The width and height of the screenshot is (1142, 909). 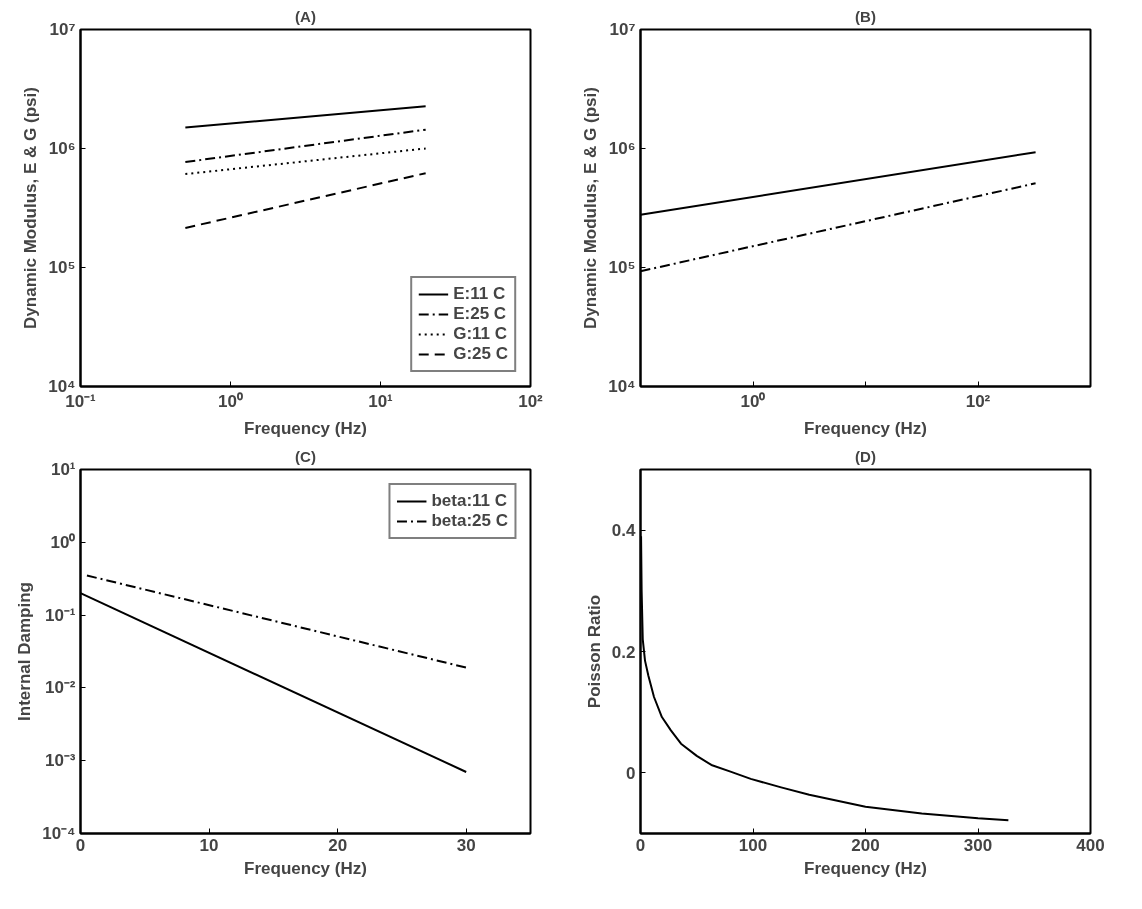 What do you see at coordinates (60, 761) in the screenshot?
I see `y-tick-label: 10⁻³` at bounding box center [60, 761].